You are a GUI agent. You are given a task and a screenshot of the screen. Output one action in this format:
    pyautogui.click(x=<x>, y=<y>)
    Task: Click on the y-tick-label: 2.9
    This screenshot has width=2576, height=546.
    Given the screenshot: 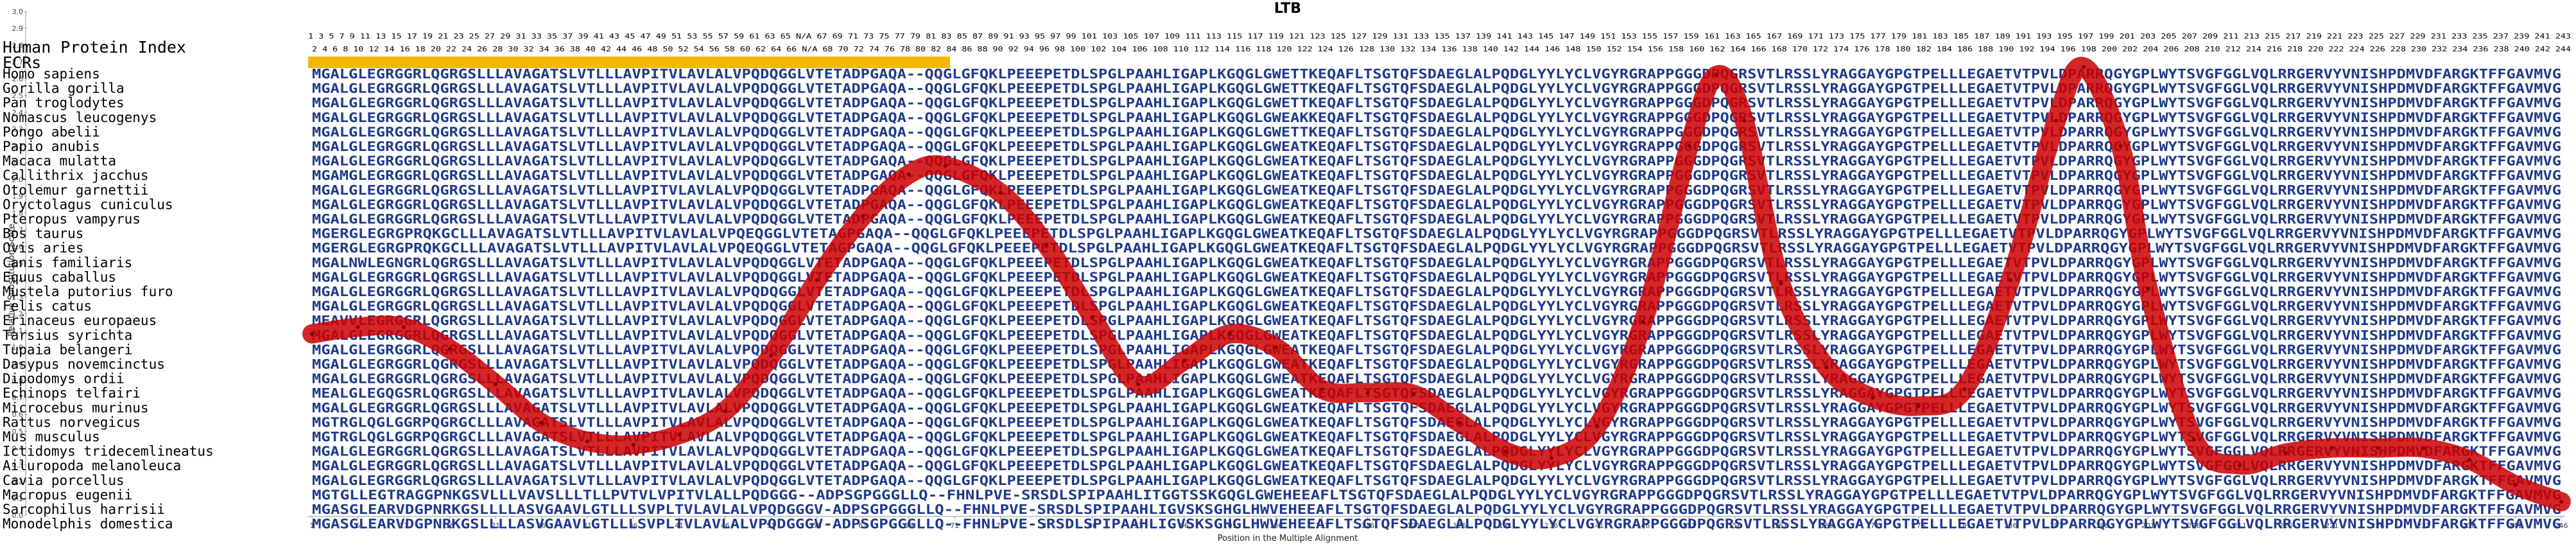 What is the action you would take?
    pyautogui.click(x=18, y=28)
    